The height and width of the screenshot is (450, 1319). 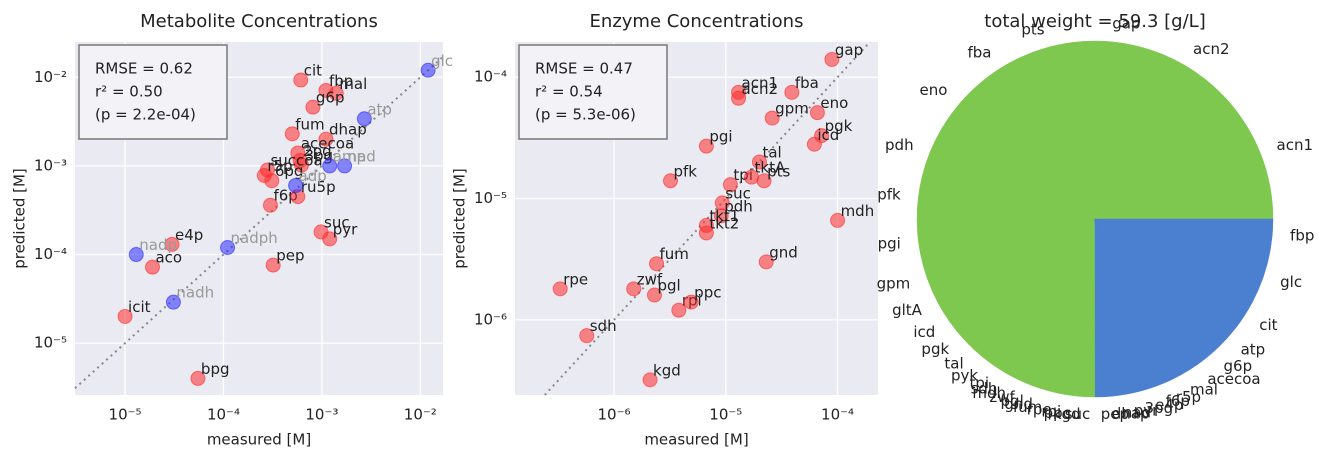 I want to click on x-tick-label: 10⁻⁵, so click(x=125, y=415).